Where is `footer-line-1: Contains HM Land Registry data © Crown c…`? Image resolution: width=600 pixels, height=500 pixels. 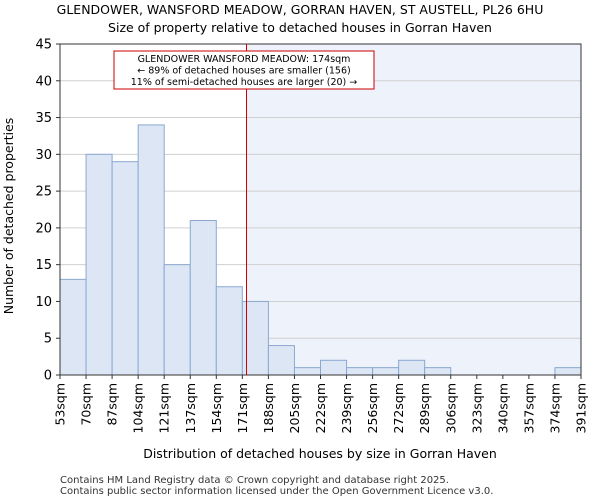
footer-line-1: Contains HM Land Registry data © Crown c… is located at coordinates (254, 480).